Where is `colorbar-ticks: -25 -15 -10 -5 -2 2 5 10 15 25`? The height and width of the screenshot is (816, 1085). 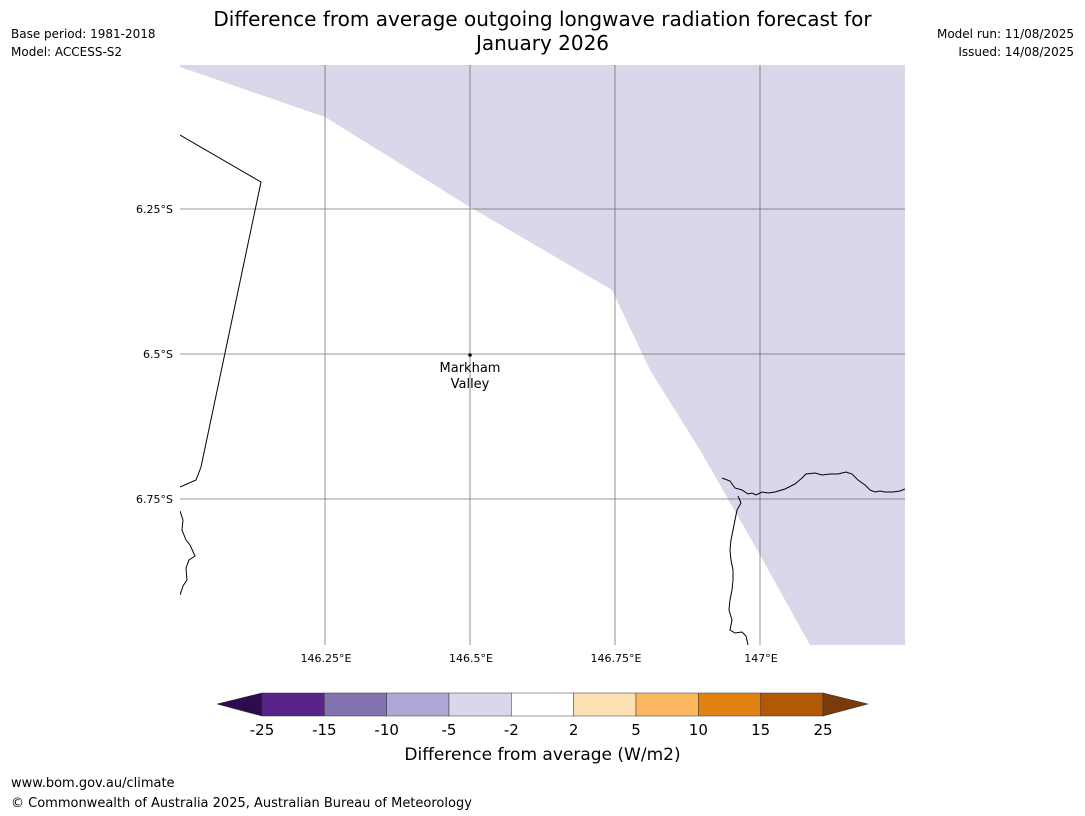 colorbar-ticks: -25 -15 -10 -5 -2 2 5 10 15 25 is located at coordinates (541, 730).